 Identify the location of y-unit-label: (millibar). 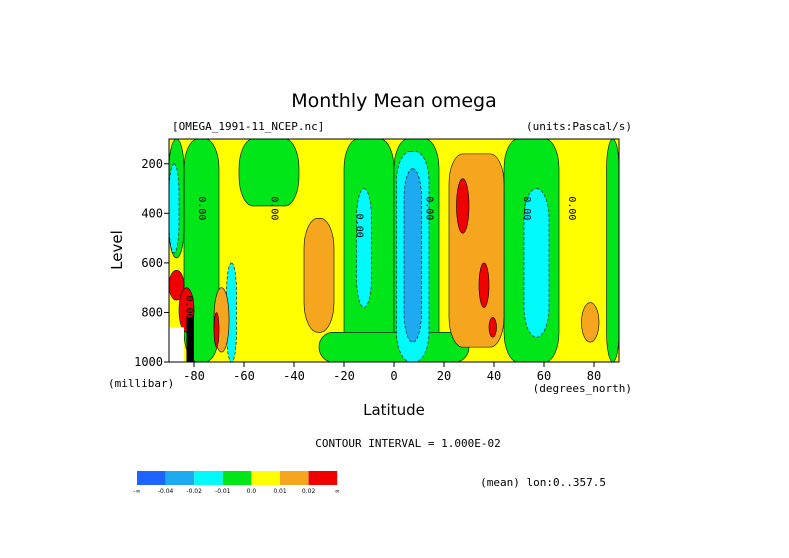
(141, 383).